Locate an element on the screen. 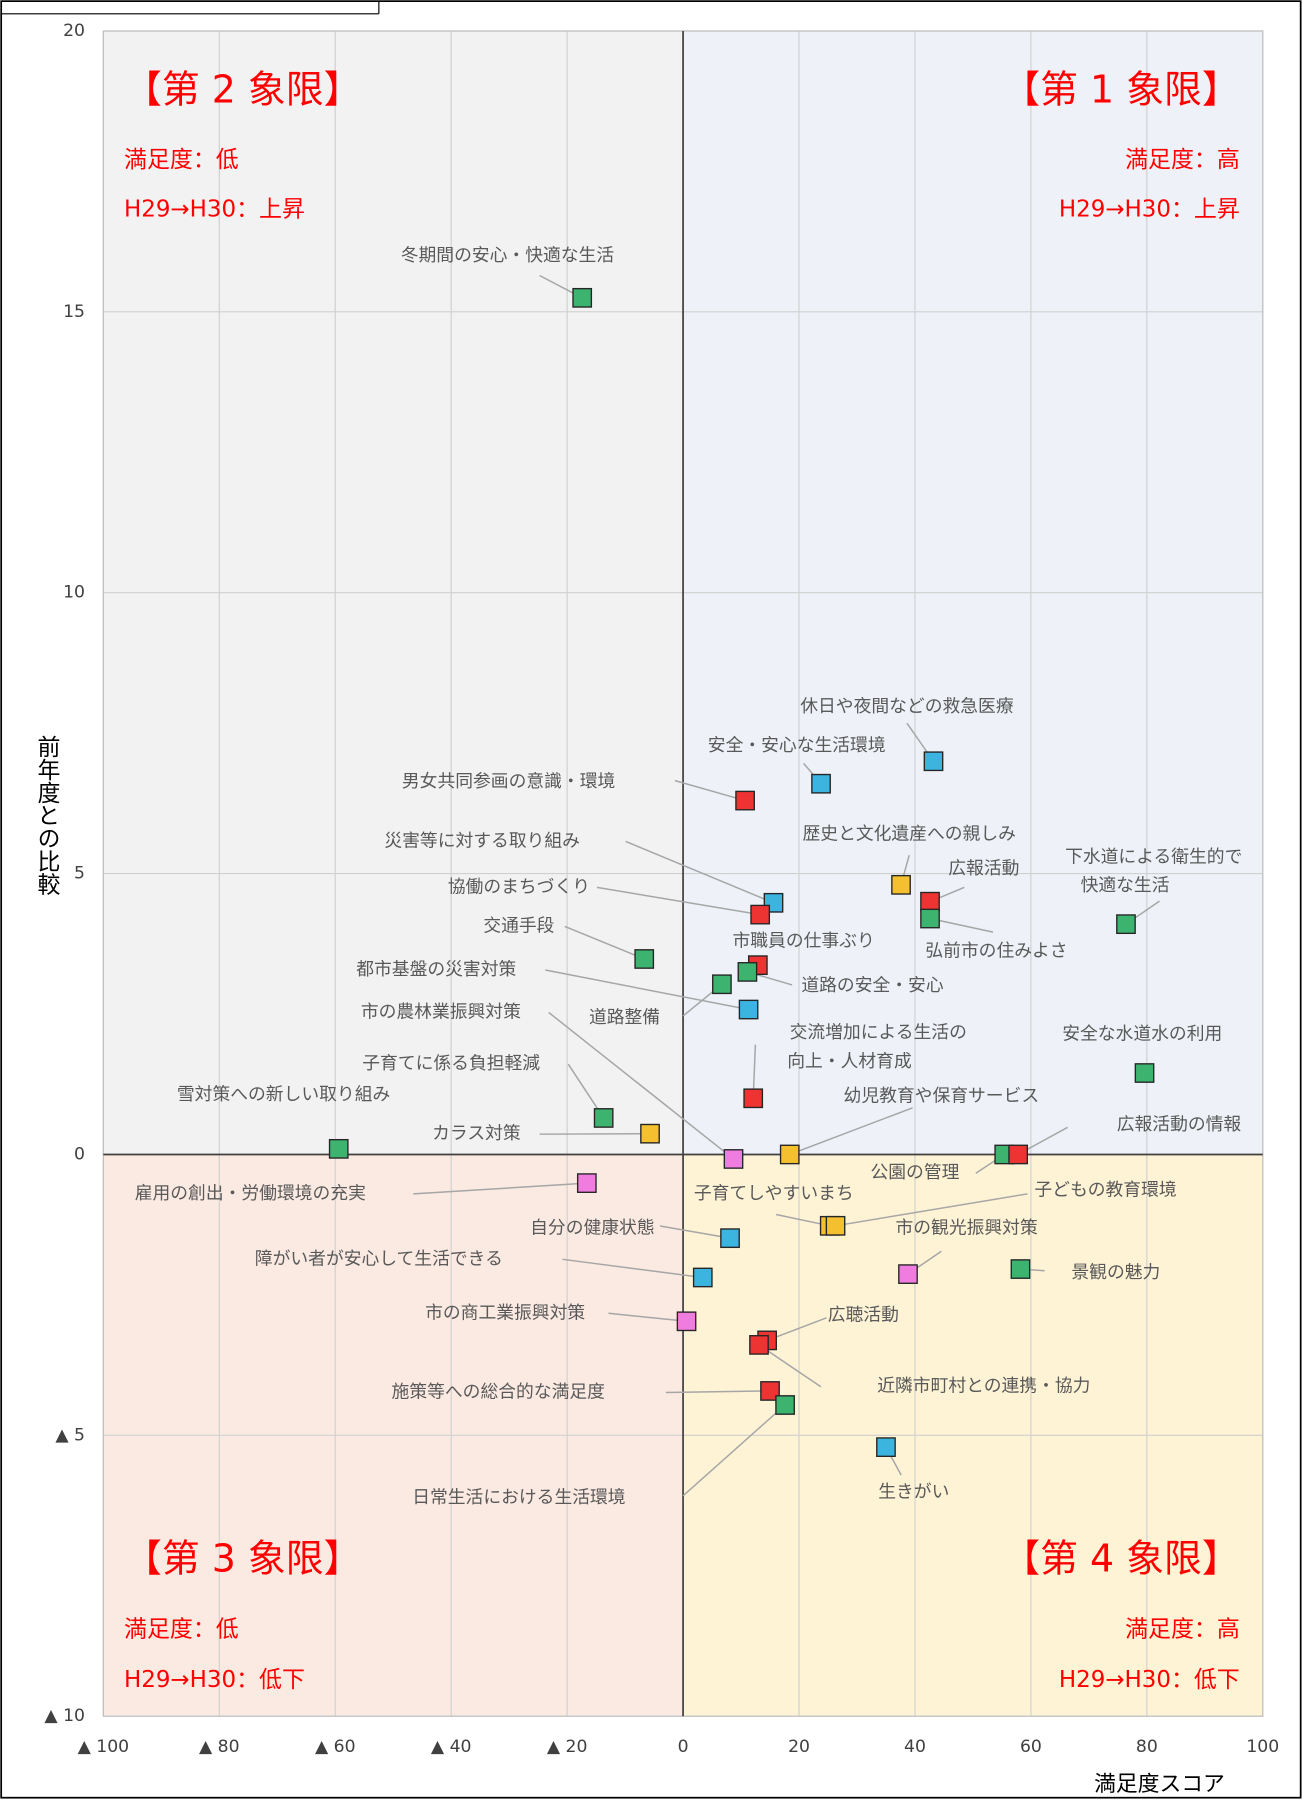 This screenshot has width=1303, height=1800. quadrant-title: 【第 4 象限】 is located at coordinates (1121, 1559).